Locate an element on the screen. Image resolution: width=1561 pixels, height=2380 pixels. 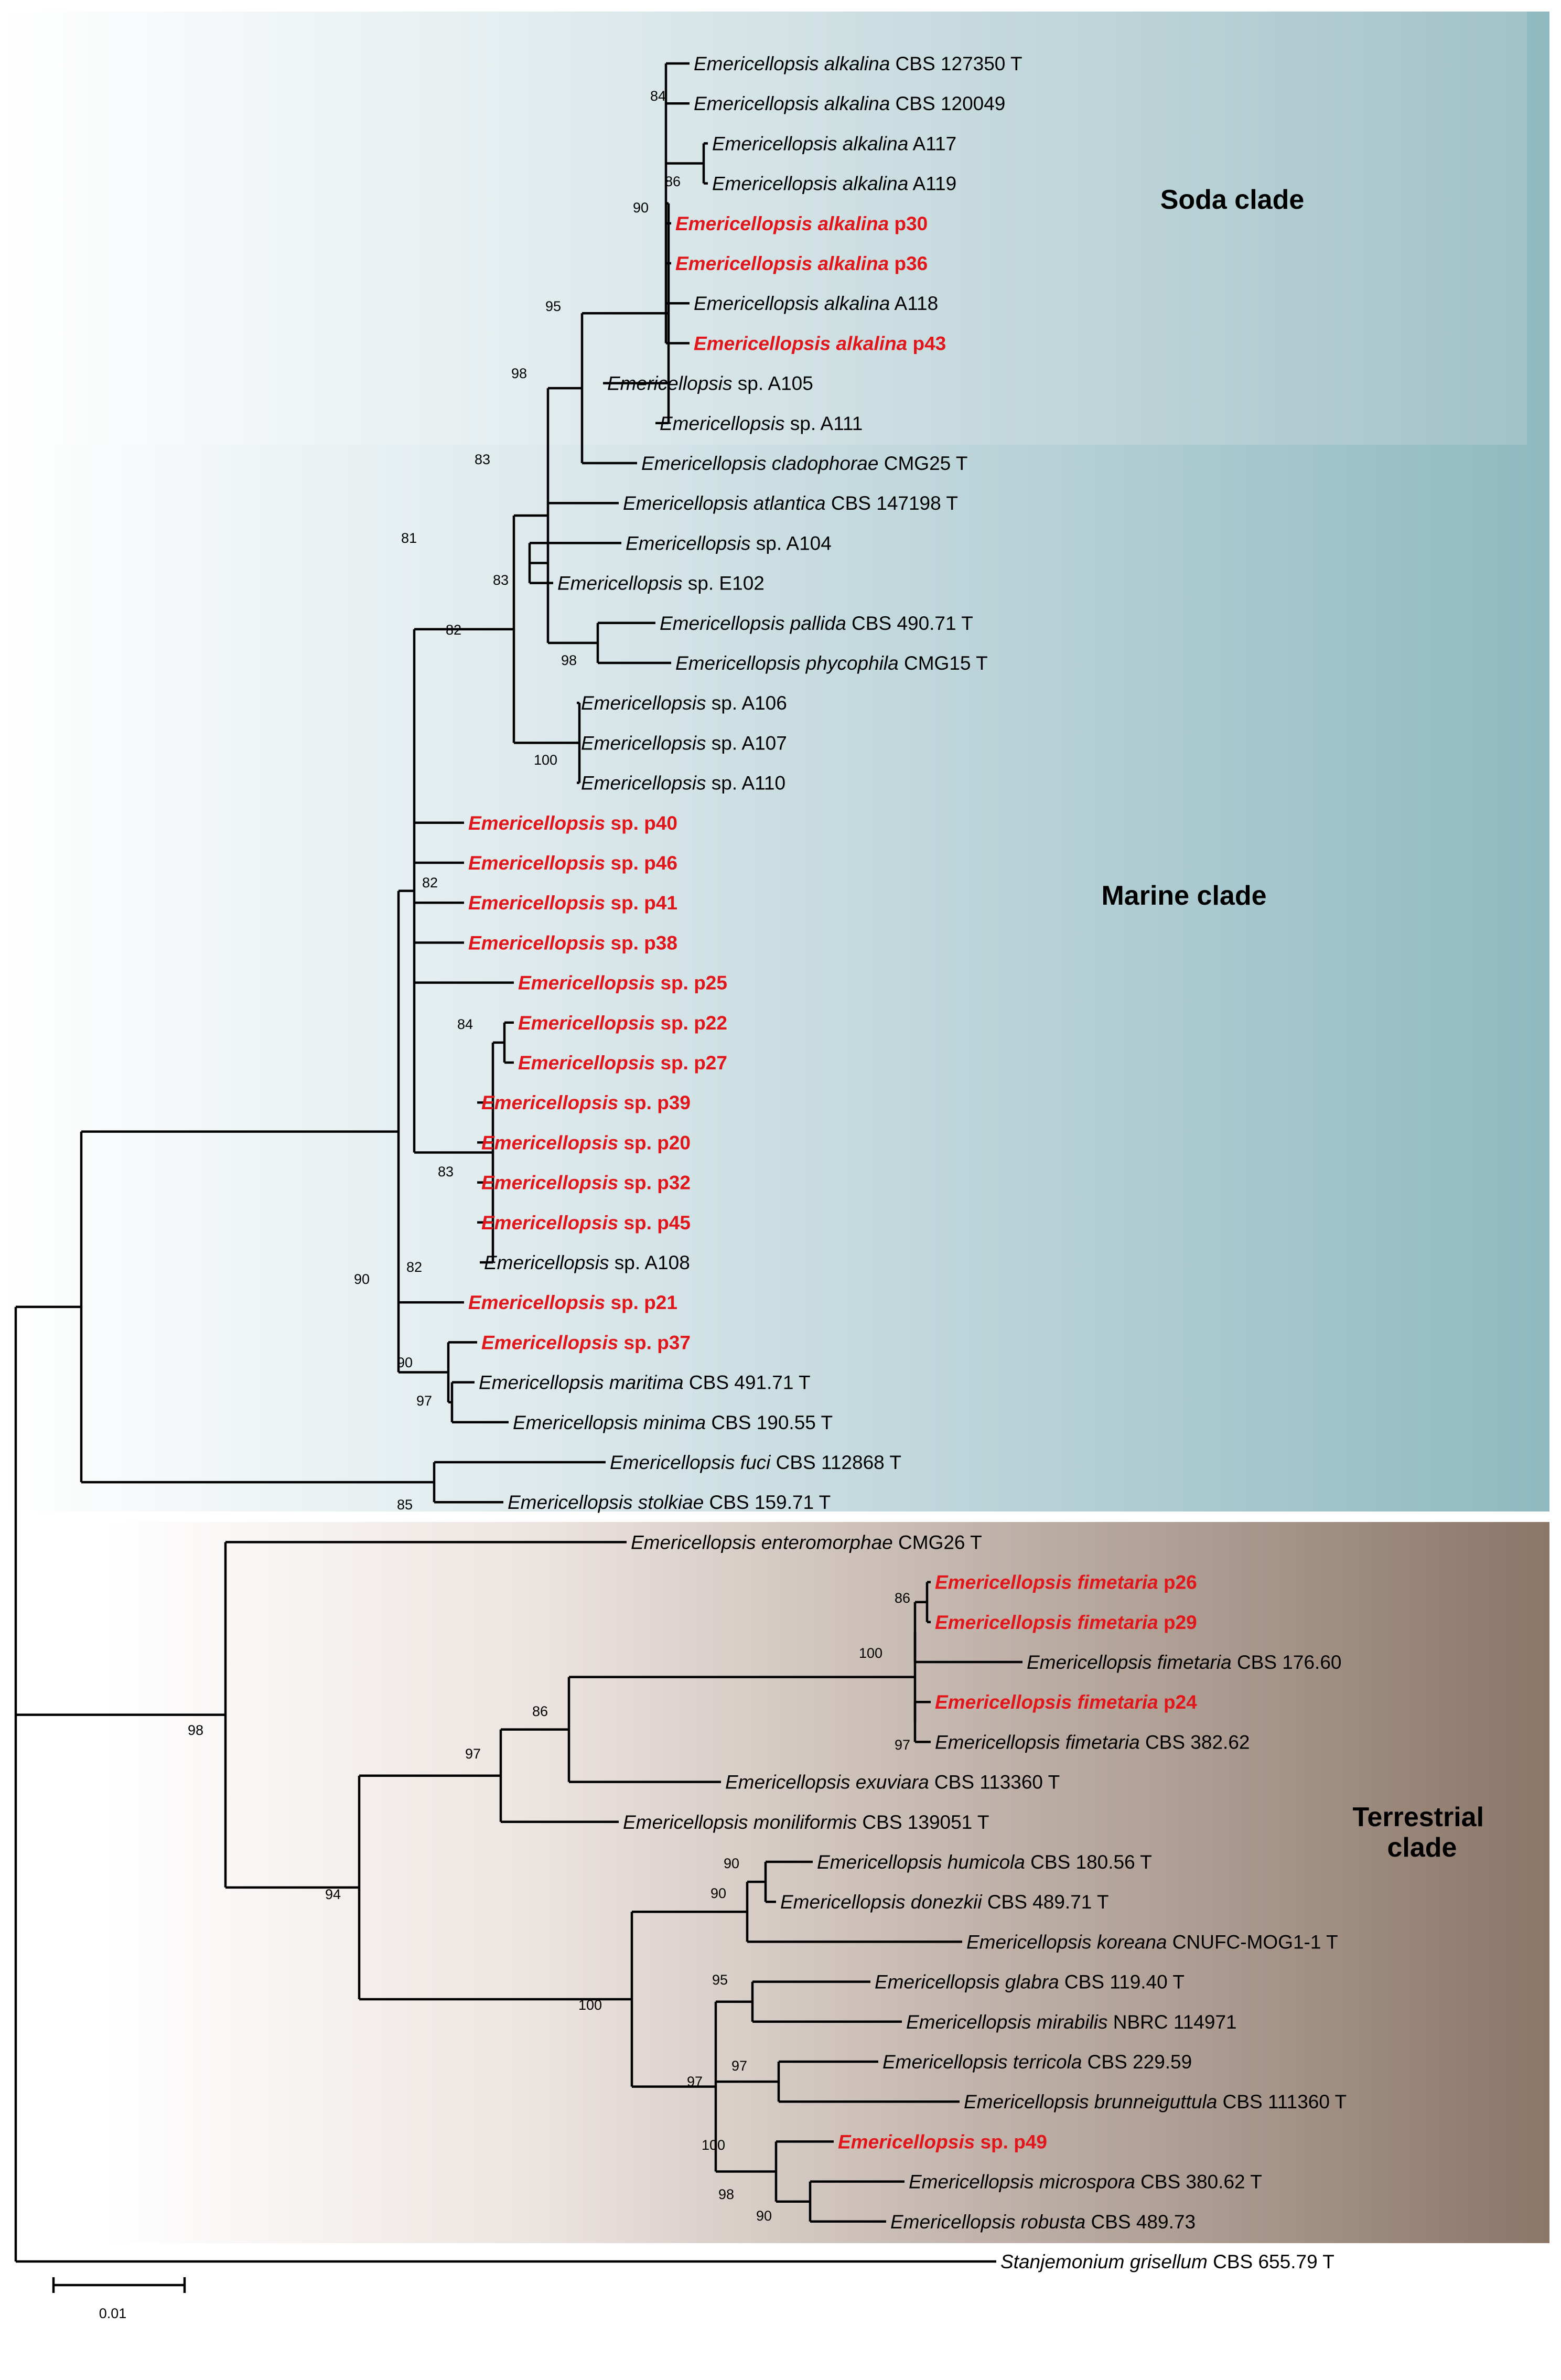
taxon-strain: CBS 382.62 is located at coordinates (1195, 1742).